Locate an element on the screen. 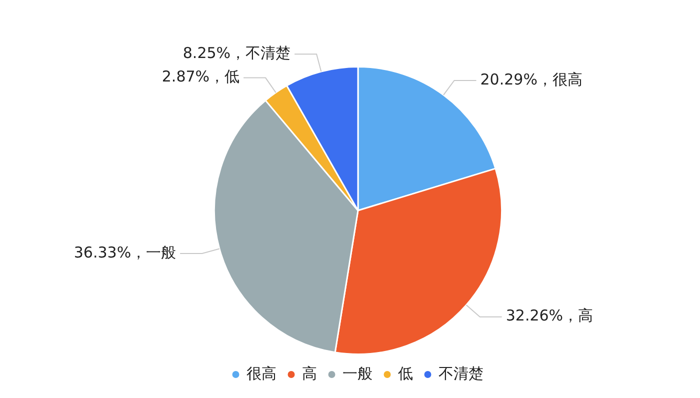  data-label: 20.29%，很高 is located at coordinates (531, 79).